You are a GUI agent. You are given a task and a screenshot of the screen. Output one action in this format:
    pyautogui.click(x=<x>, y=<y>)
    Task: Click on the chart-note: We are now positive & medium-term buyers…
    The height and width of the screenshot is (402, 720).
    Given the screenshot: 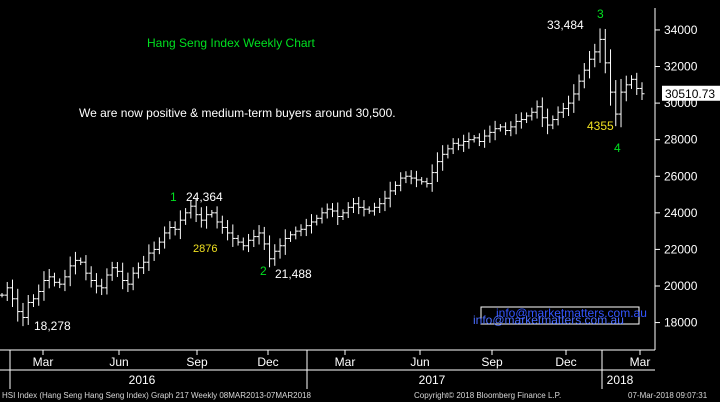 What is the action you would take?
    pyautogui.click(x=237, y=113)
    